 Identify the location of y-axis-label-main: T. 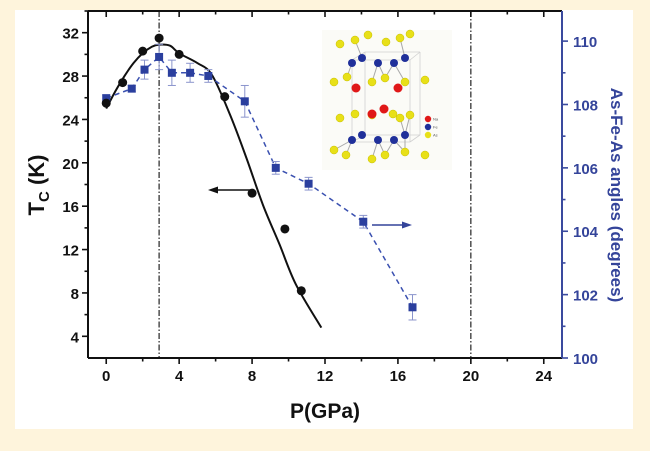
(36, 208).